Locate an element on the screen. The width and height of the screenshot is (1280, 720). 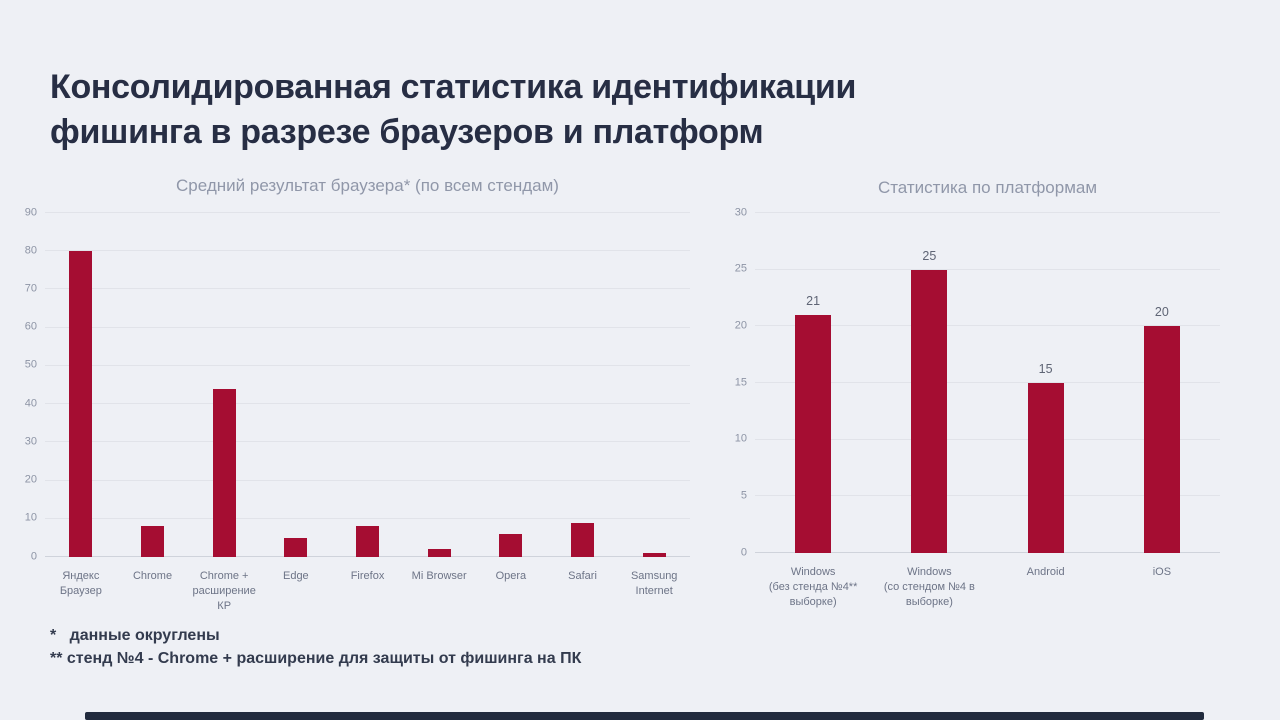
bar-slot: Samsung Internet is located at coordinates (654, 405).